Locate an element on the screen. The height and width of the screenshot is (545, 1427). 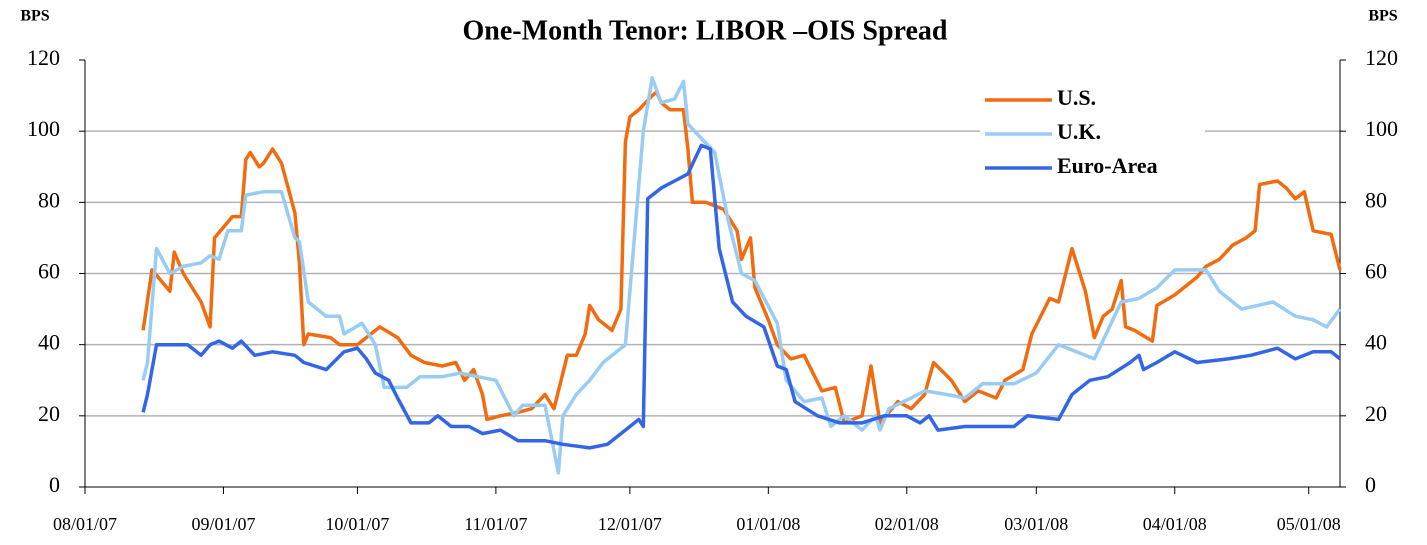
x-tick-label: 04/01/08 is located at coordinates (1175, 524).